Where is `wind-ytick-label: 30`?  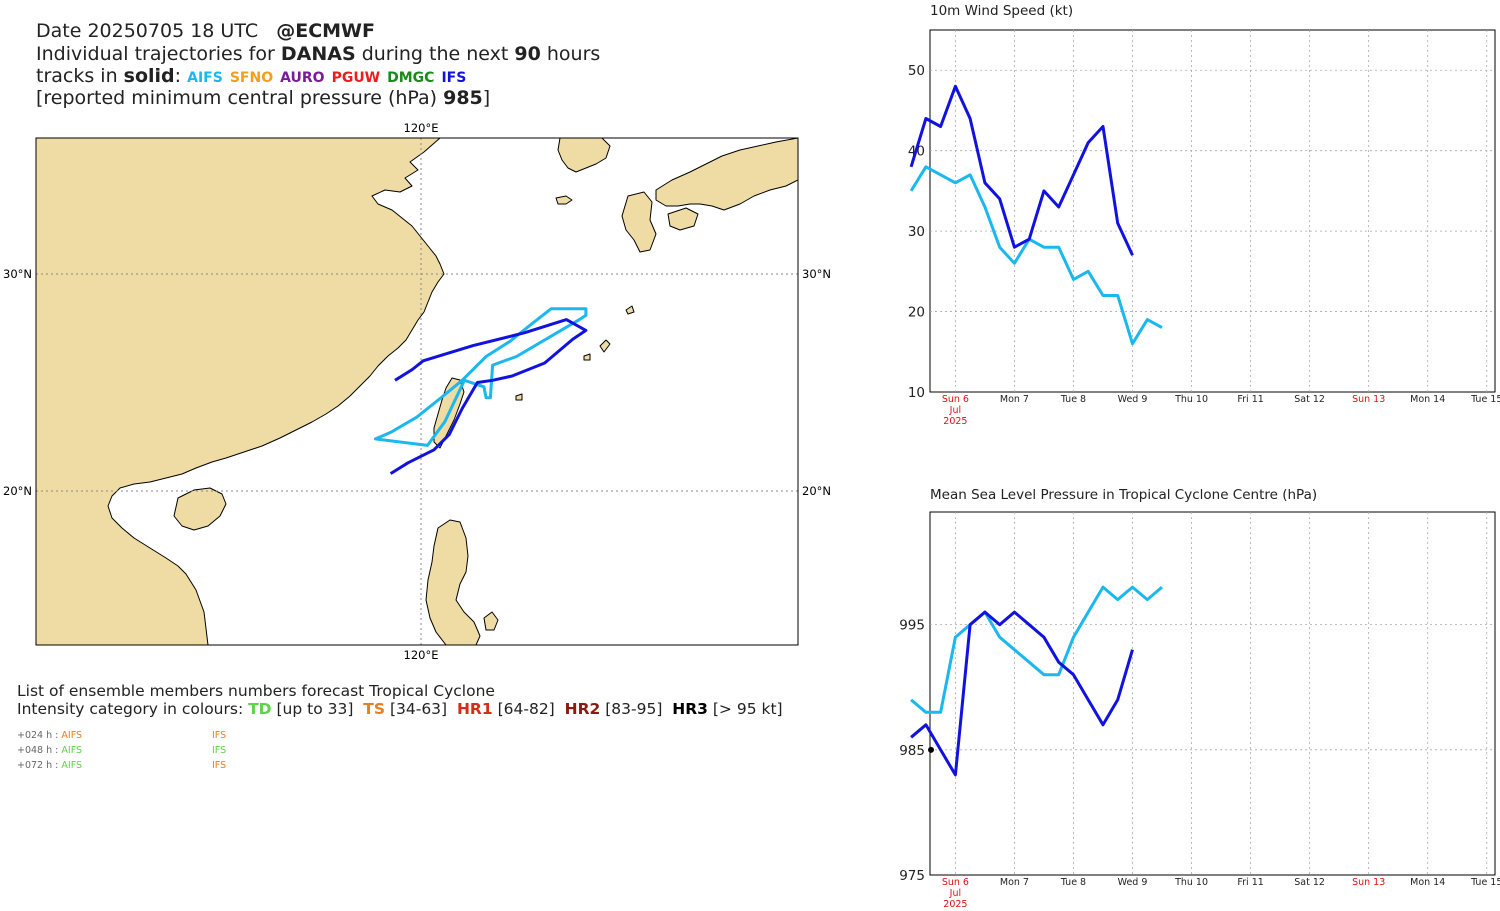 wind-ytick-label: 30 is located at coordinates (916, 232).